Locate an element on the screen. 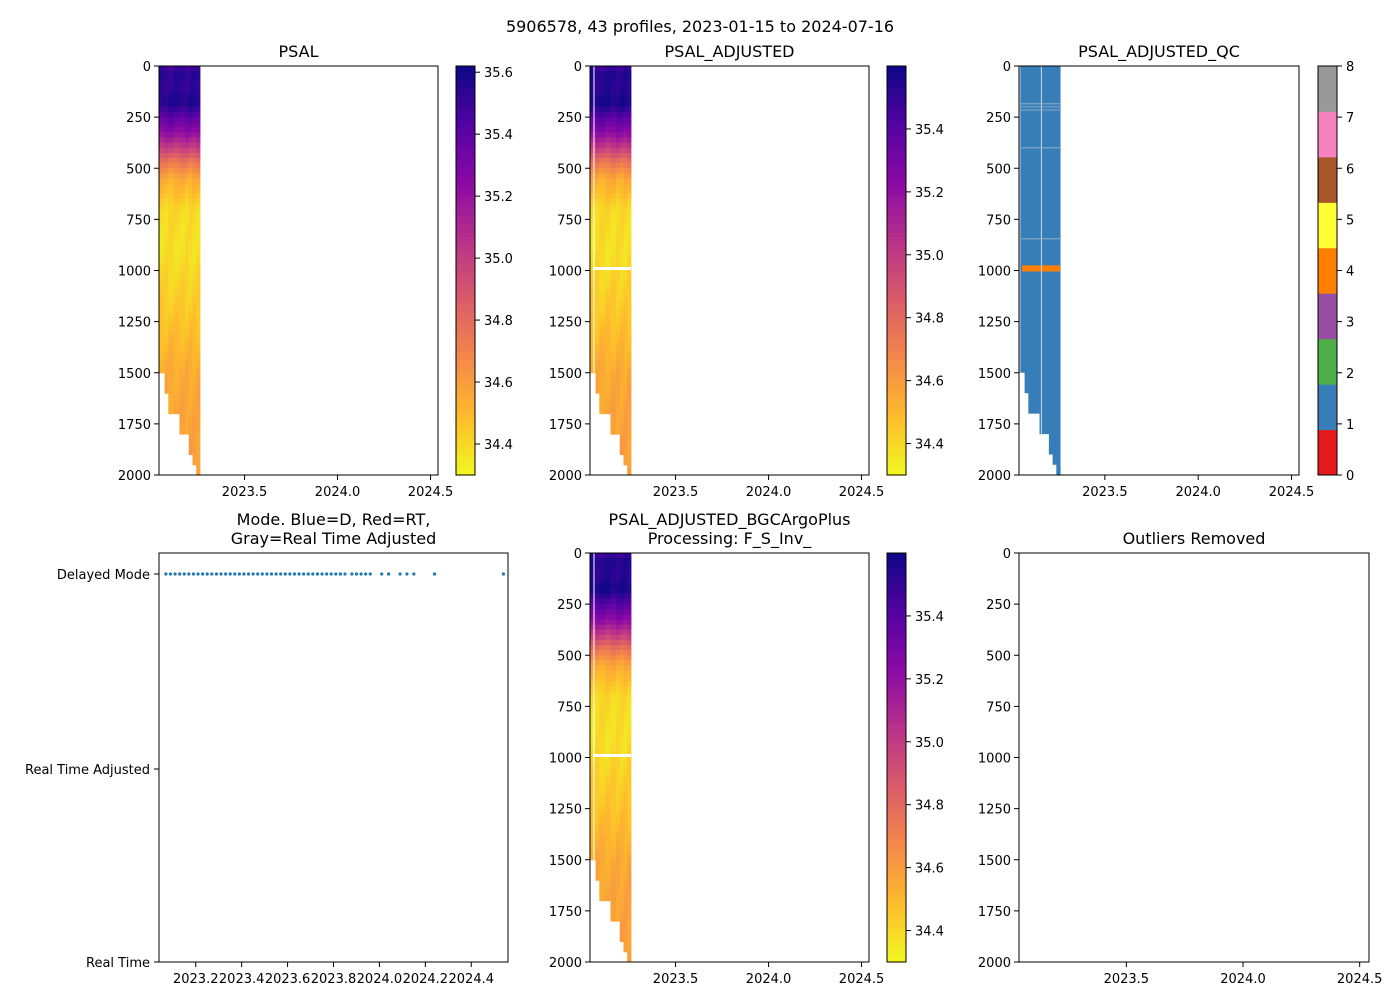  x-tick-label: 2024.5 is located at coordinates (1360, 979).